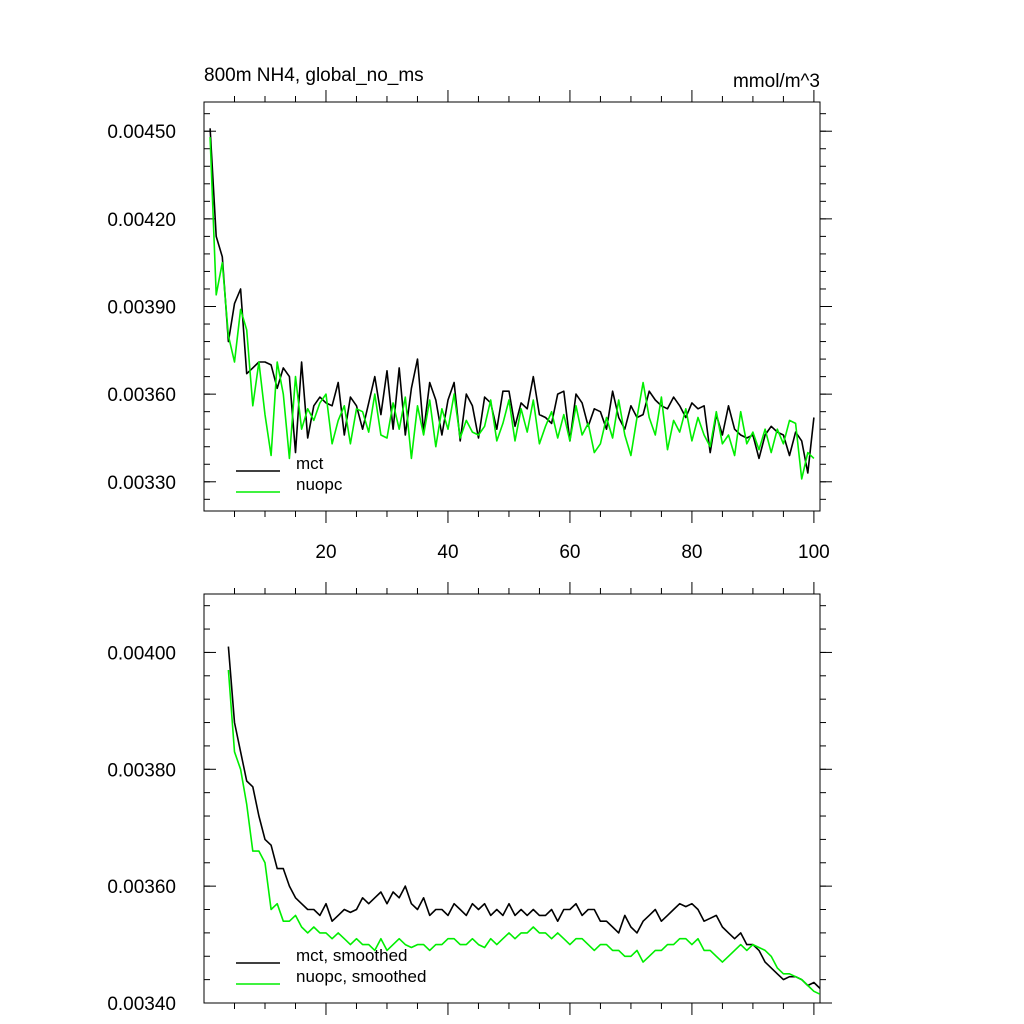  Describe the element at coordinates (447, 552) in the screenshot. I see `x-tick-label: 40` at that location.